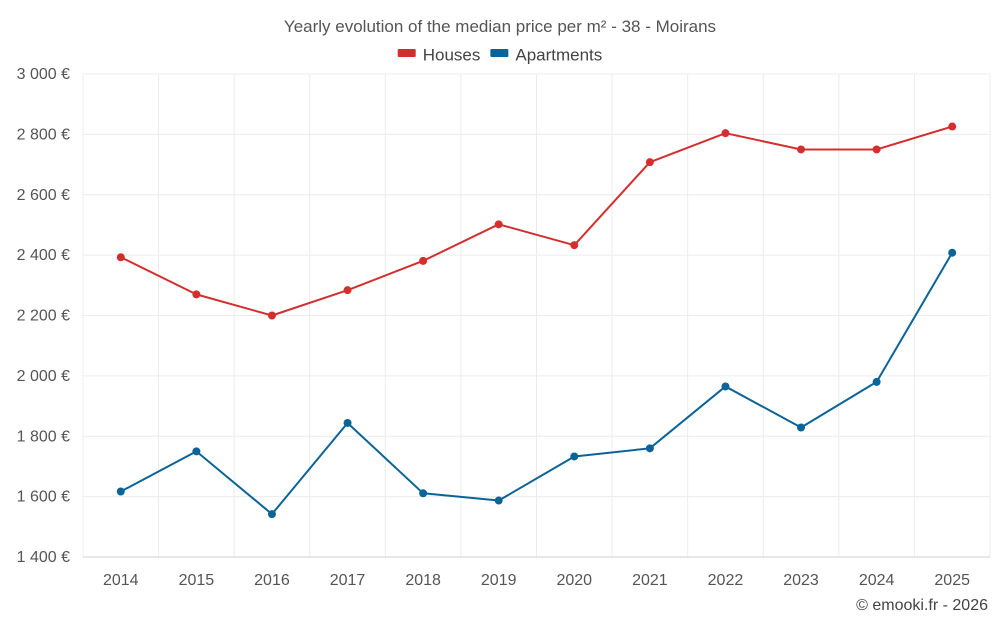  Describe the element at coordinates (272, 580) in the screenshot. I see `x-tick-label: 2016` at that location.